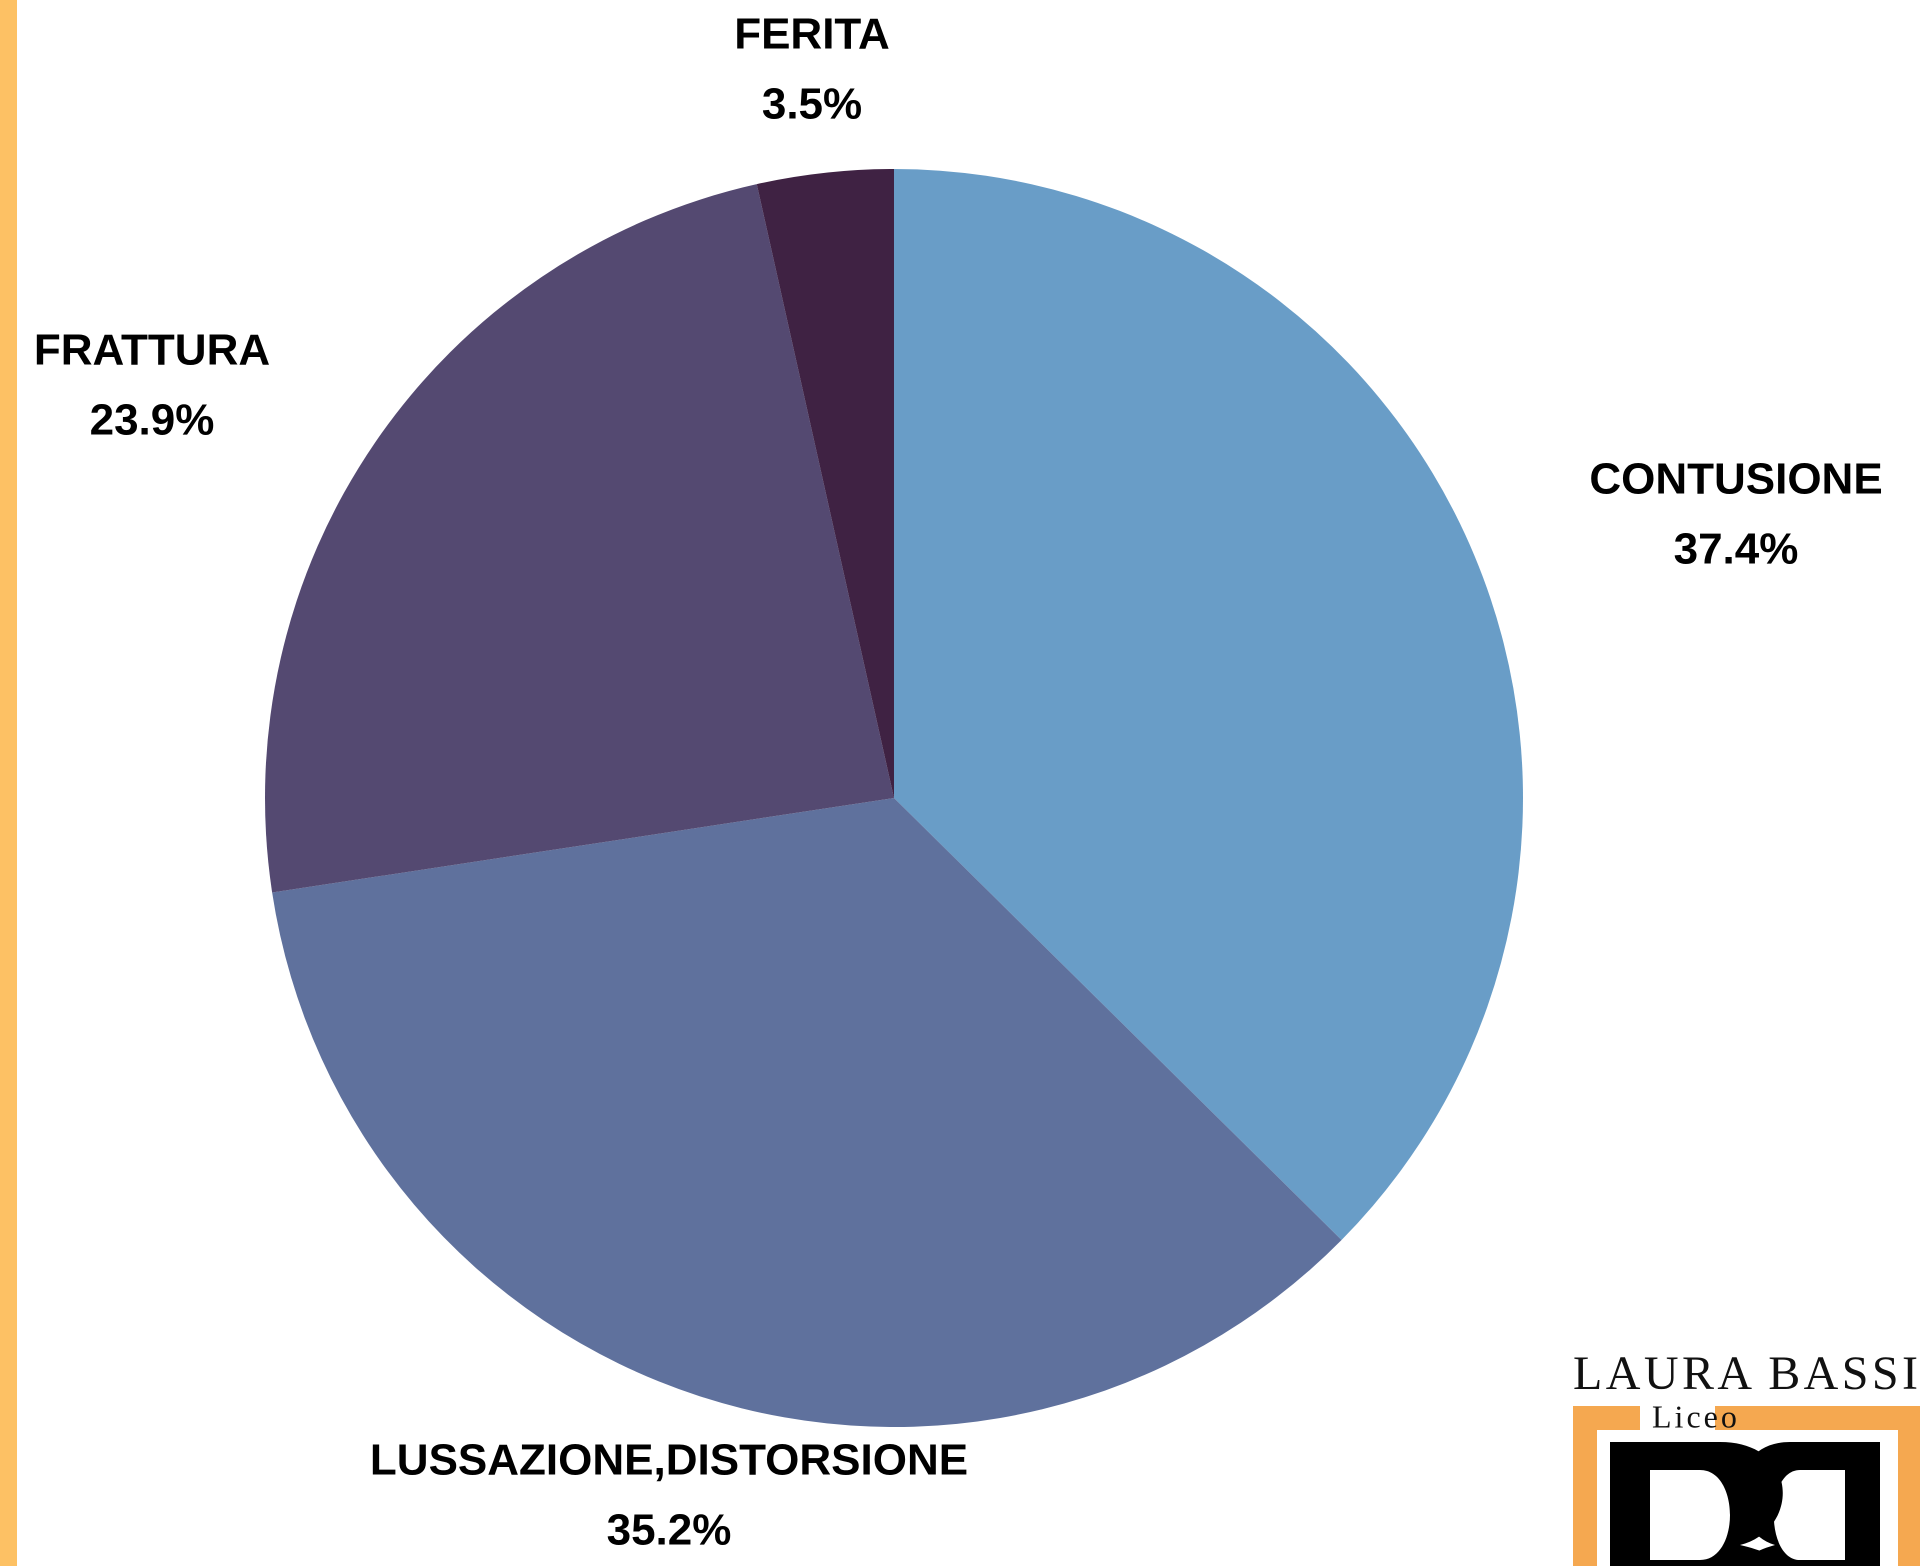  I want to click on logo-title: LAURA BASSI, so click(1745, 1373).